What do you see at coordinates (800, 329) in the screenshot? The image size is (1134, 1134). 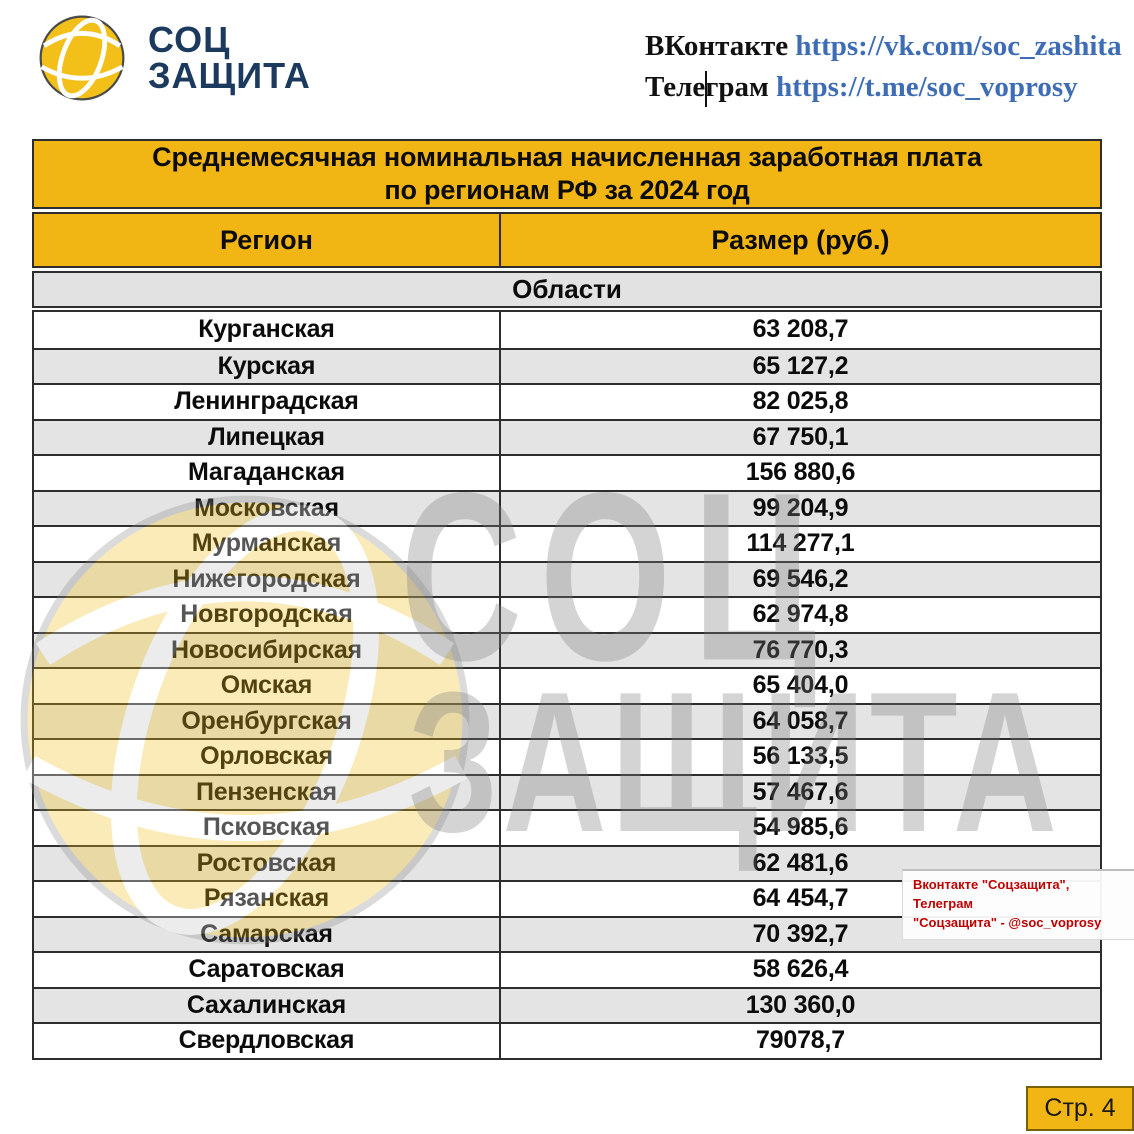 I see `value-cell: 63 208,7` at bounding box center [800, 329].